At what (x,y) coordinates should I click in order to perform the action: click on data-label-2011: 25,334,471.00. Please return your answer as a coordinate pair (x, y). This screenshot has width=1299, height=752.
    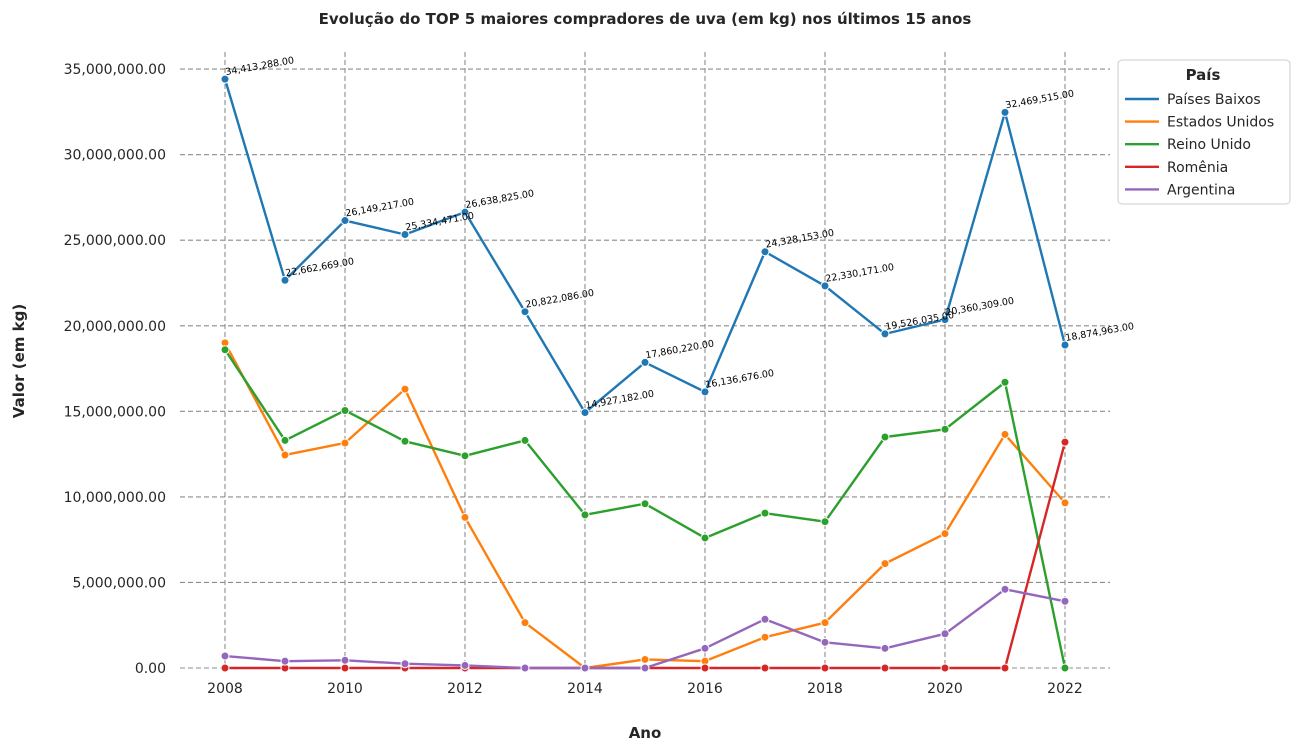
    Looking at the image, I should click on (440, 222).